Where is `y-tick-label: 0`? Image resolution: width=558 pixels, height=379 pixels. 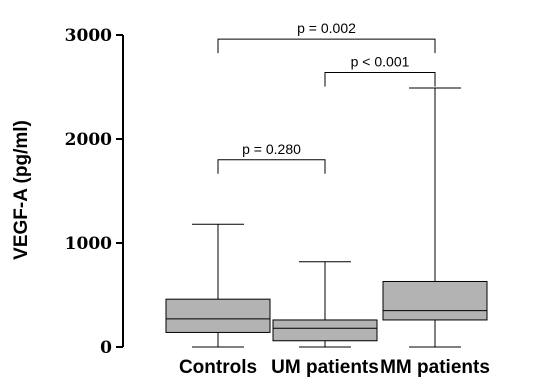
y-tick-label: 0 is located at coordinates (106, 348).